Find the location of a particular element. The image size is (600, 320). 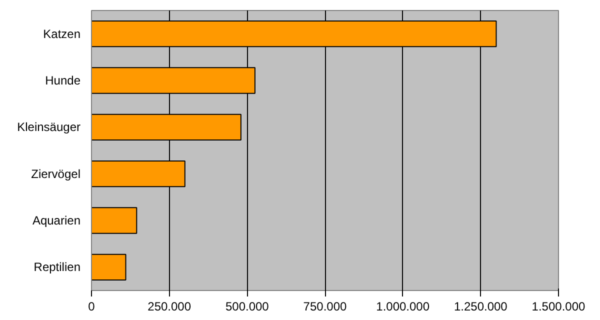

y-tick-label: Katzen is located at coordinates (61, 33).